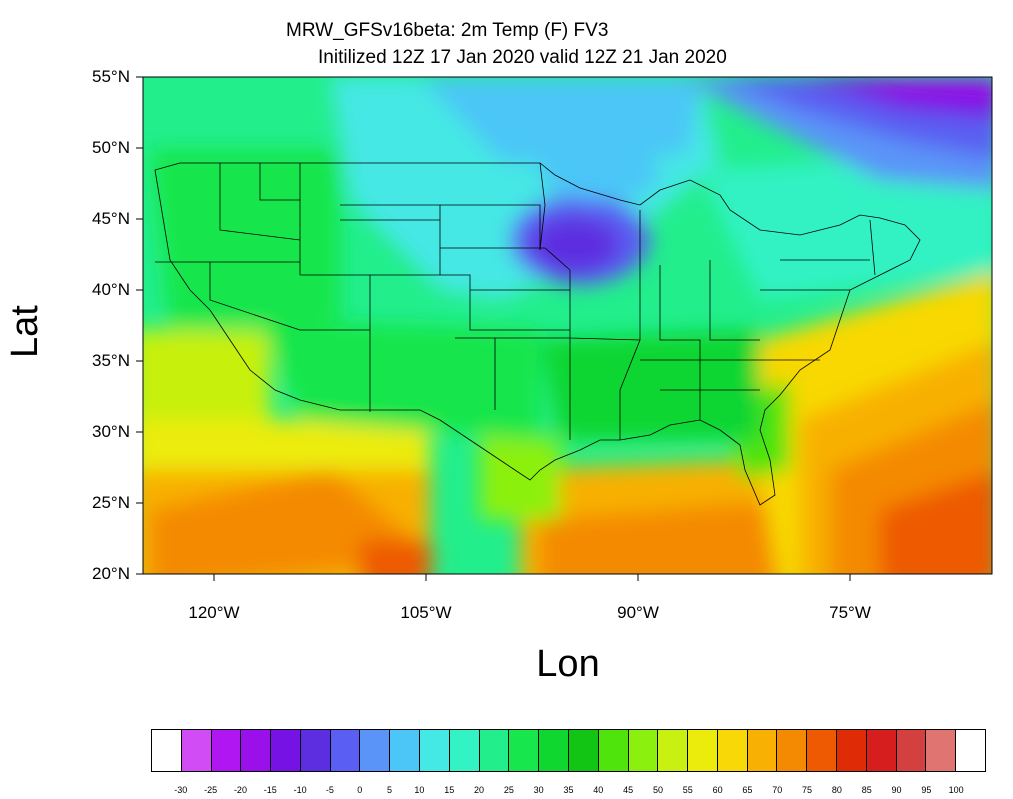 This screenshot has width=1013, height=799. I want to click on colorbar, so click(568, 750).